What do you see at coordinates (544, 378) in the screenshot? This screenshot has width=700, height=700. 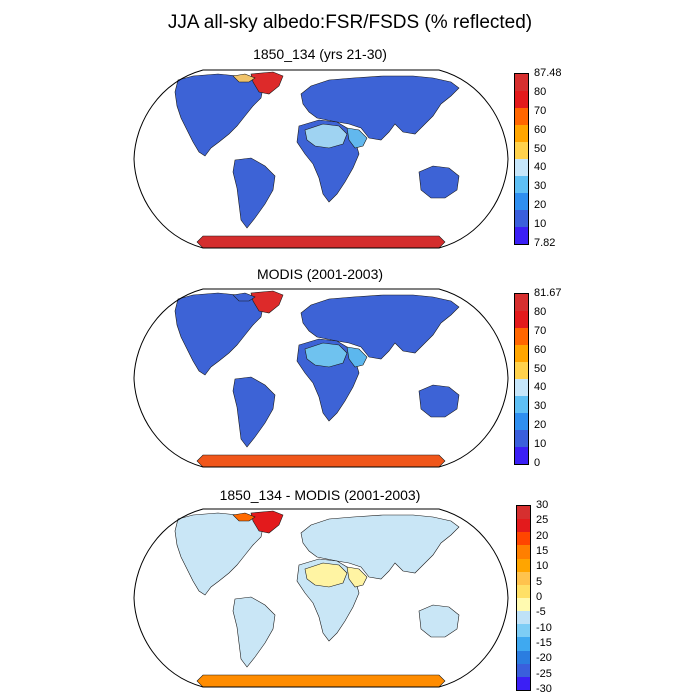 I see `colorbar-obs: 81.67 80 70 60 50 40 30 20 10 0` at bounding box center [544, 378].